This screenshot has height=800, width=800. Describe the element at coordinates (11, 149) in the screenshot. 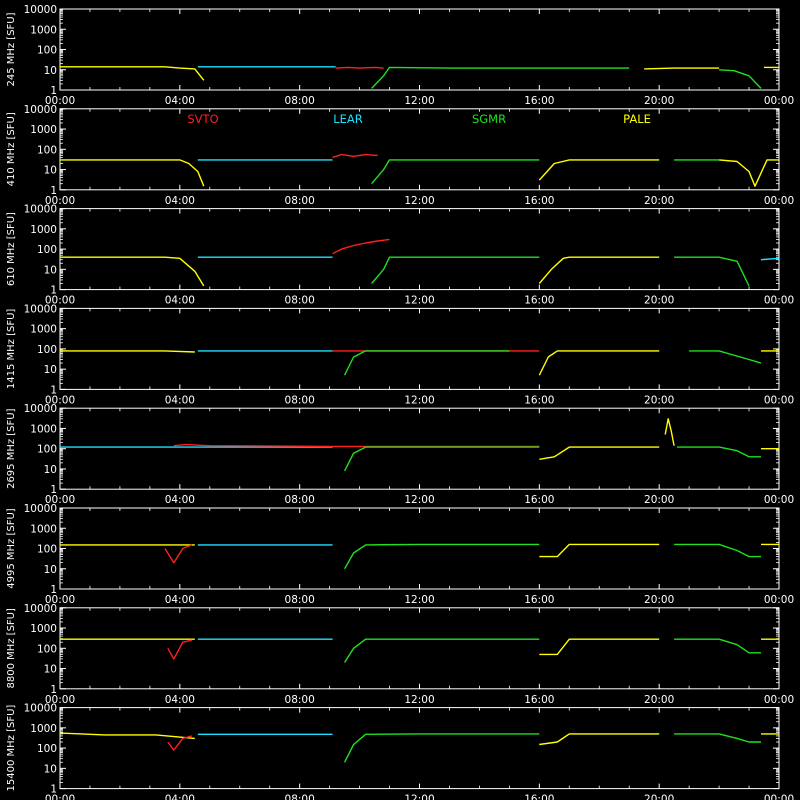

I see `y-axis-label: 410 MHz [SFU]` at that location.